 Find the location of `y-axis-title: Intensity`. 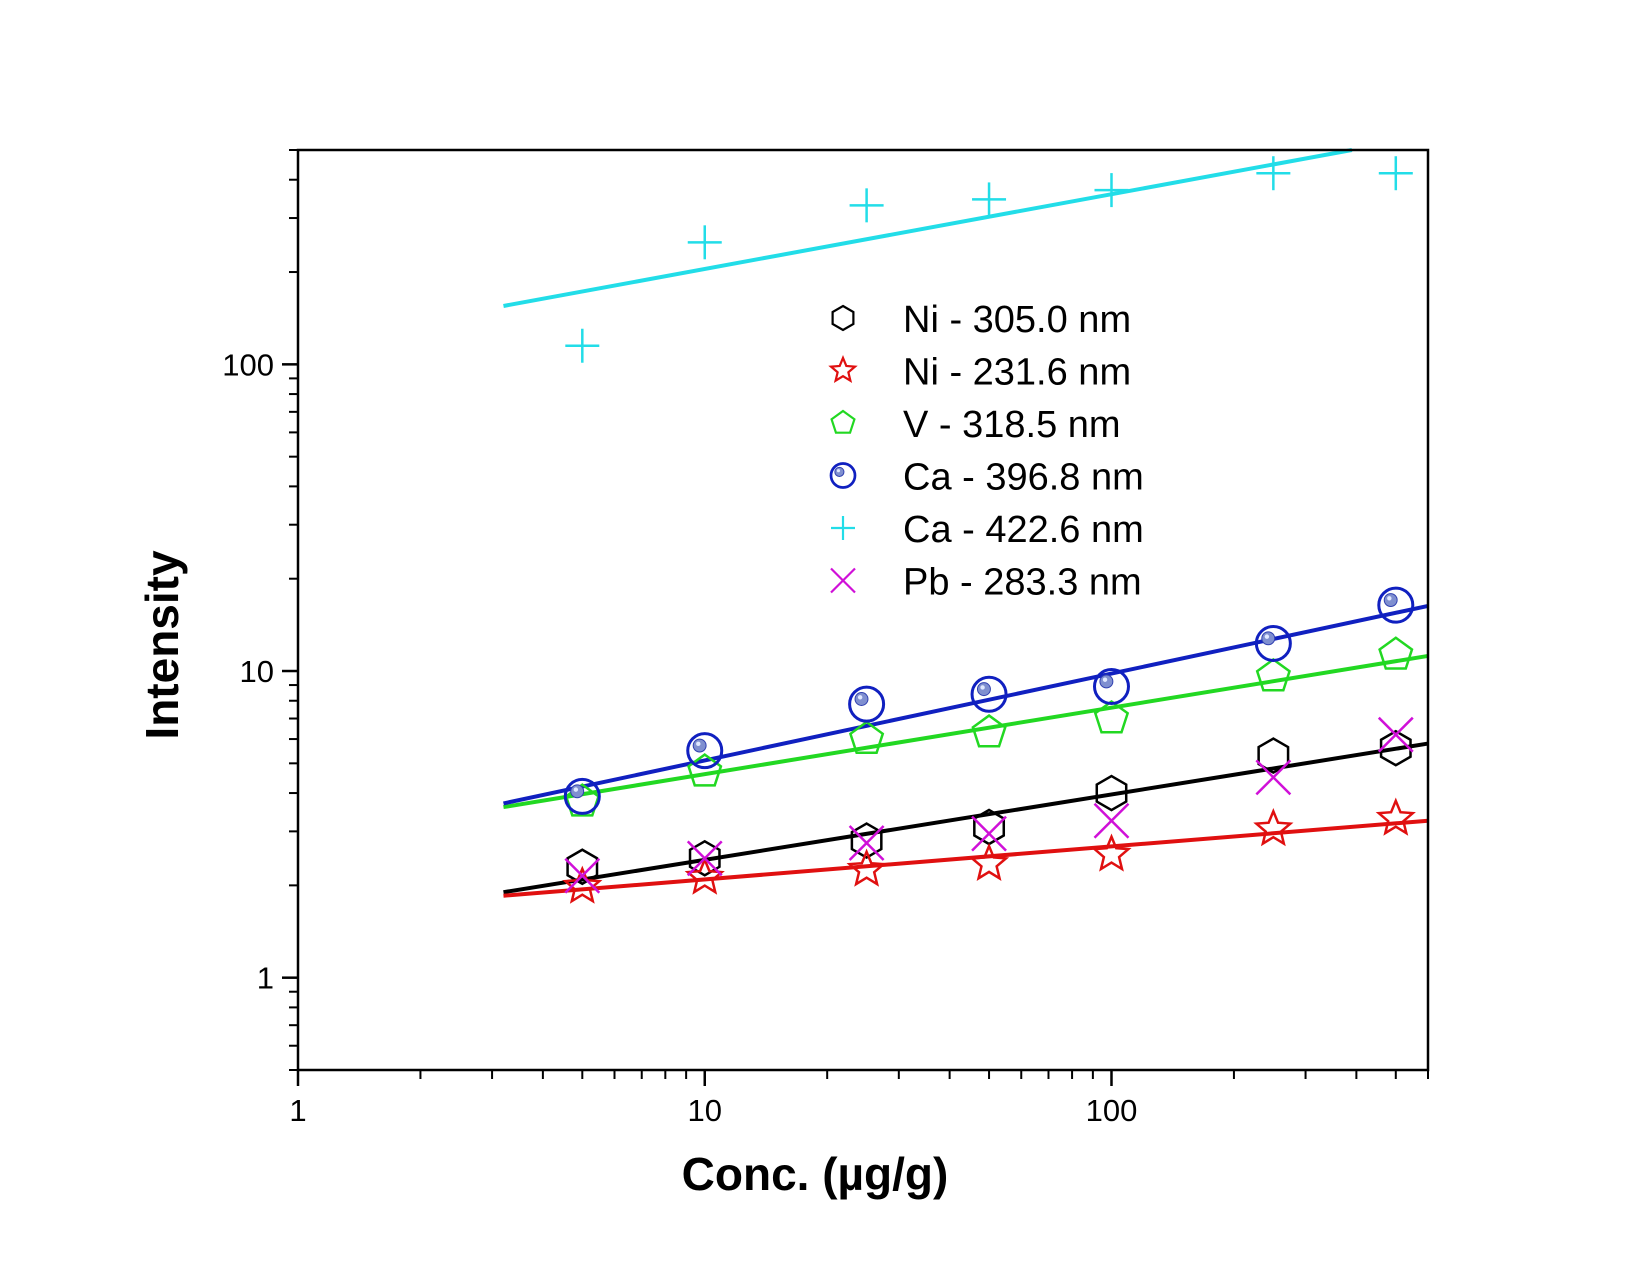

y-axis-title: Intensity is located at coordinates (162, 645).